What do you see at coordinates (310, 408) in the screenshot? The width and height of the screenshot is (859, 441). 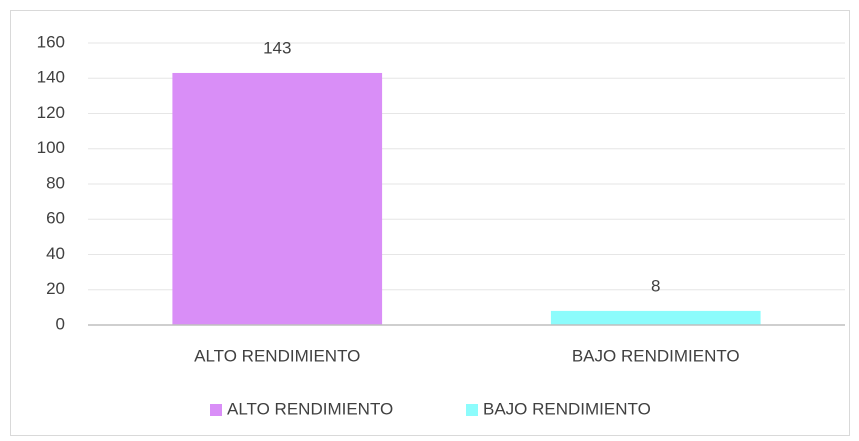 I see `legend-label: ALTO RENDIMIENTO` at bounding box center [310, 408].